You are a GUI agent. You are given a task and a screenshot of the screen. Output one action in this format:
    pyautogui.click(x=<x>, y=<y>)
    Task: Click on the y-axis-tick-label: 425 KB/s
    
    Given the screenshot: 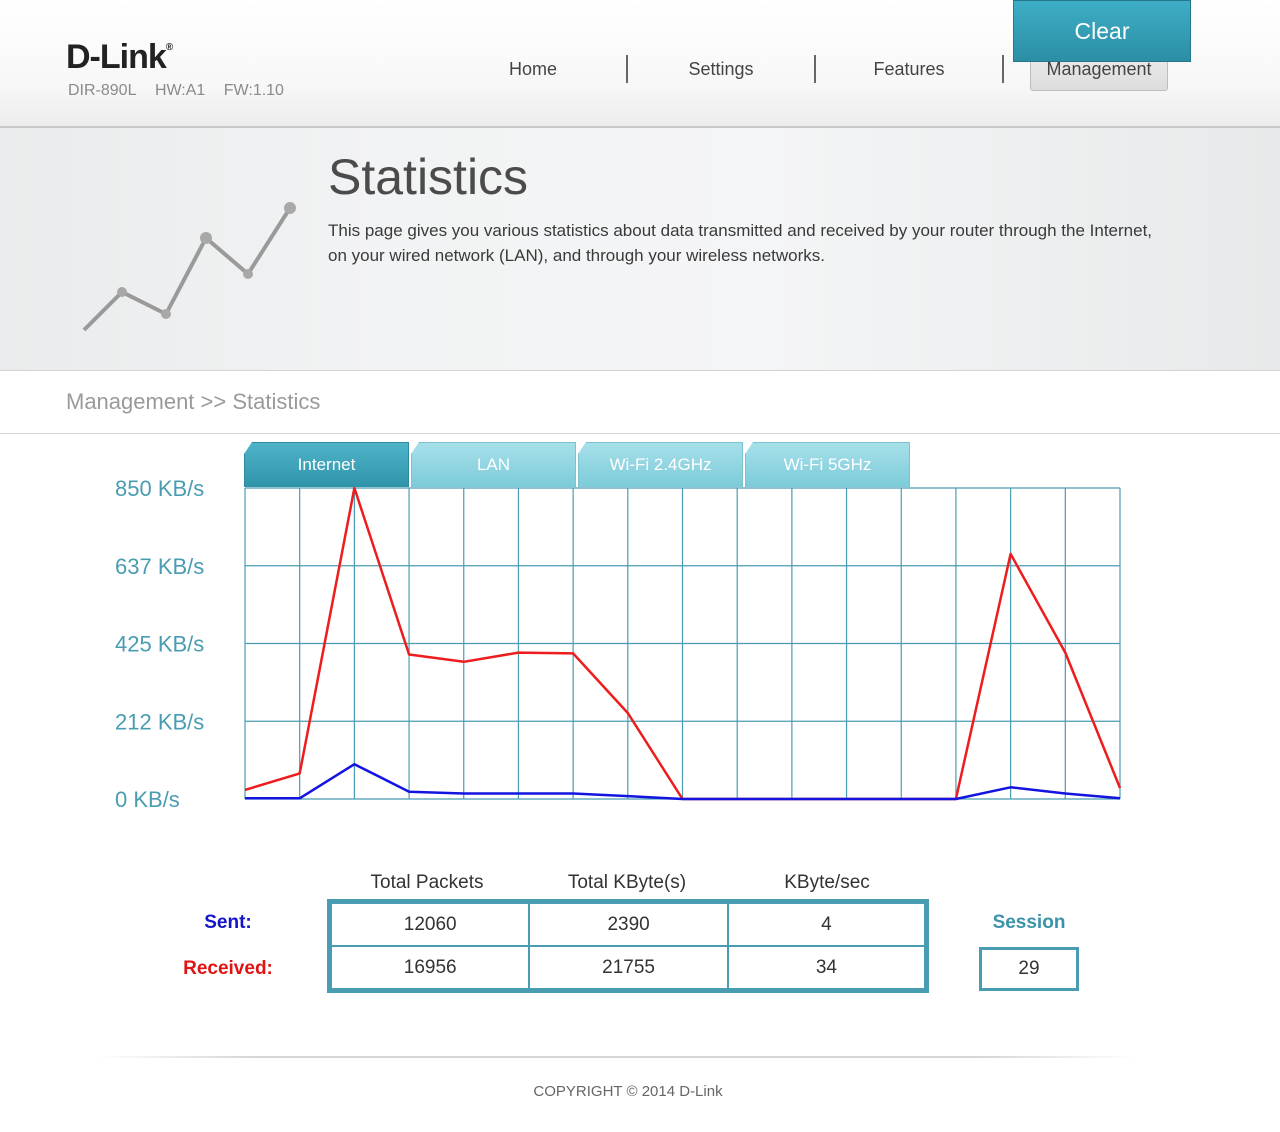 What is the action you would take?
    pyautogui.click(x=159, y=644)
    